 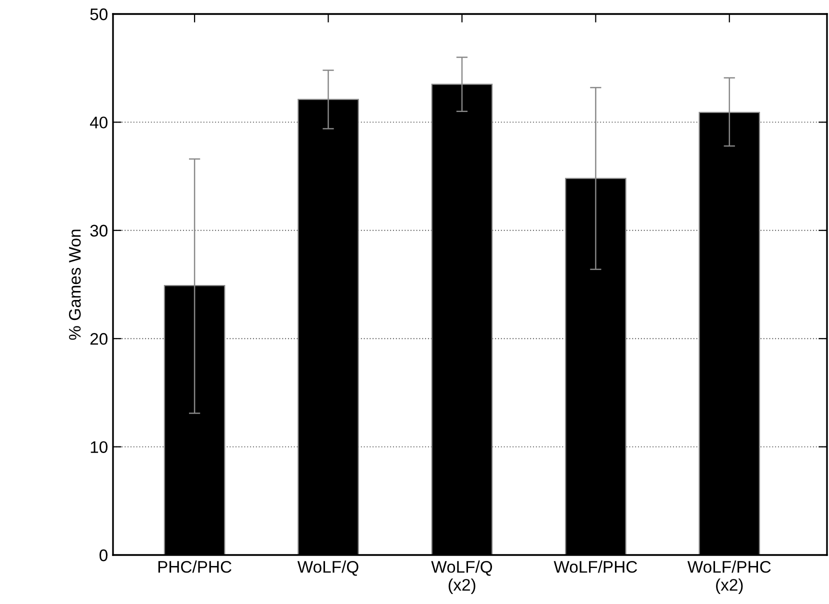 I want to click on y-tick-label: 30, so click(x=99, y=230).